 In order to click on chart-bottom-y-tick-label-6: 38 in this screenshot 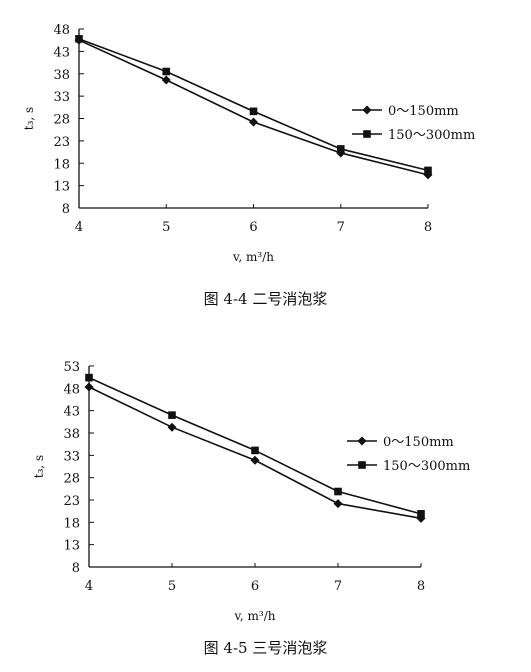, I will do `click(71, 434)`.